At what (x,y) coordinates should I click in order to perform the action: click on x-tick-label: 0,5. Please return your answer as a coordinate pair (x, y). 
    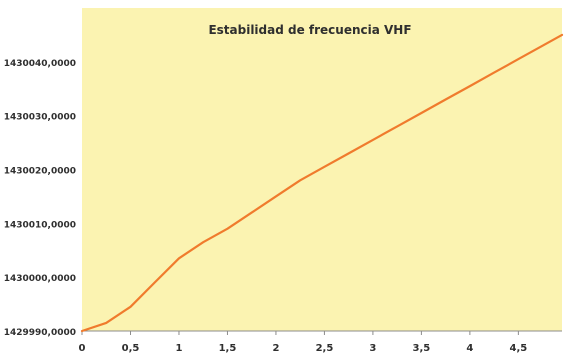
    Looking at the image, I should click on (131, 348).